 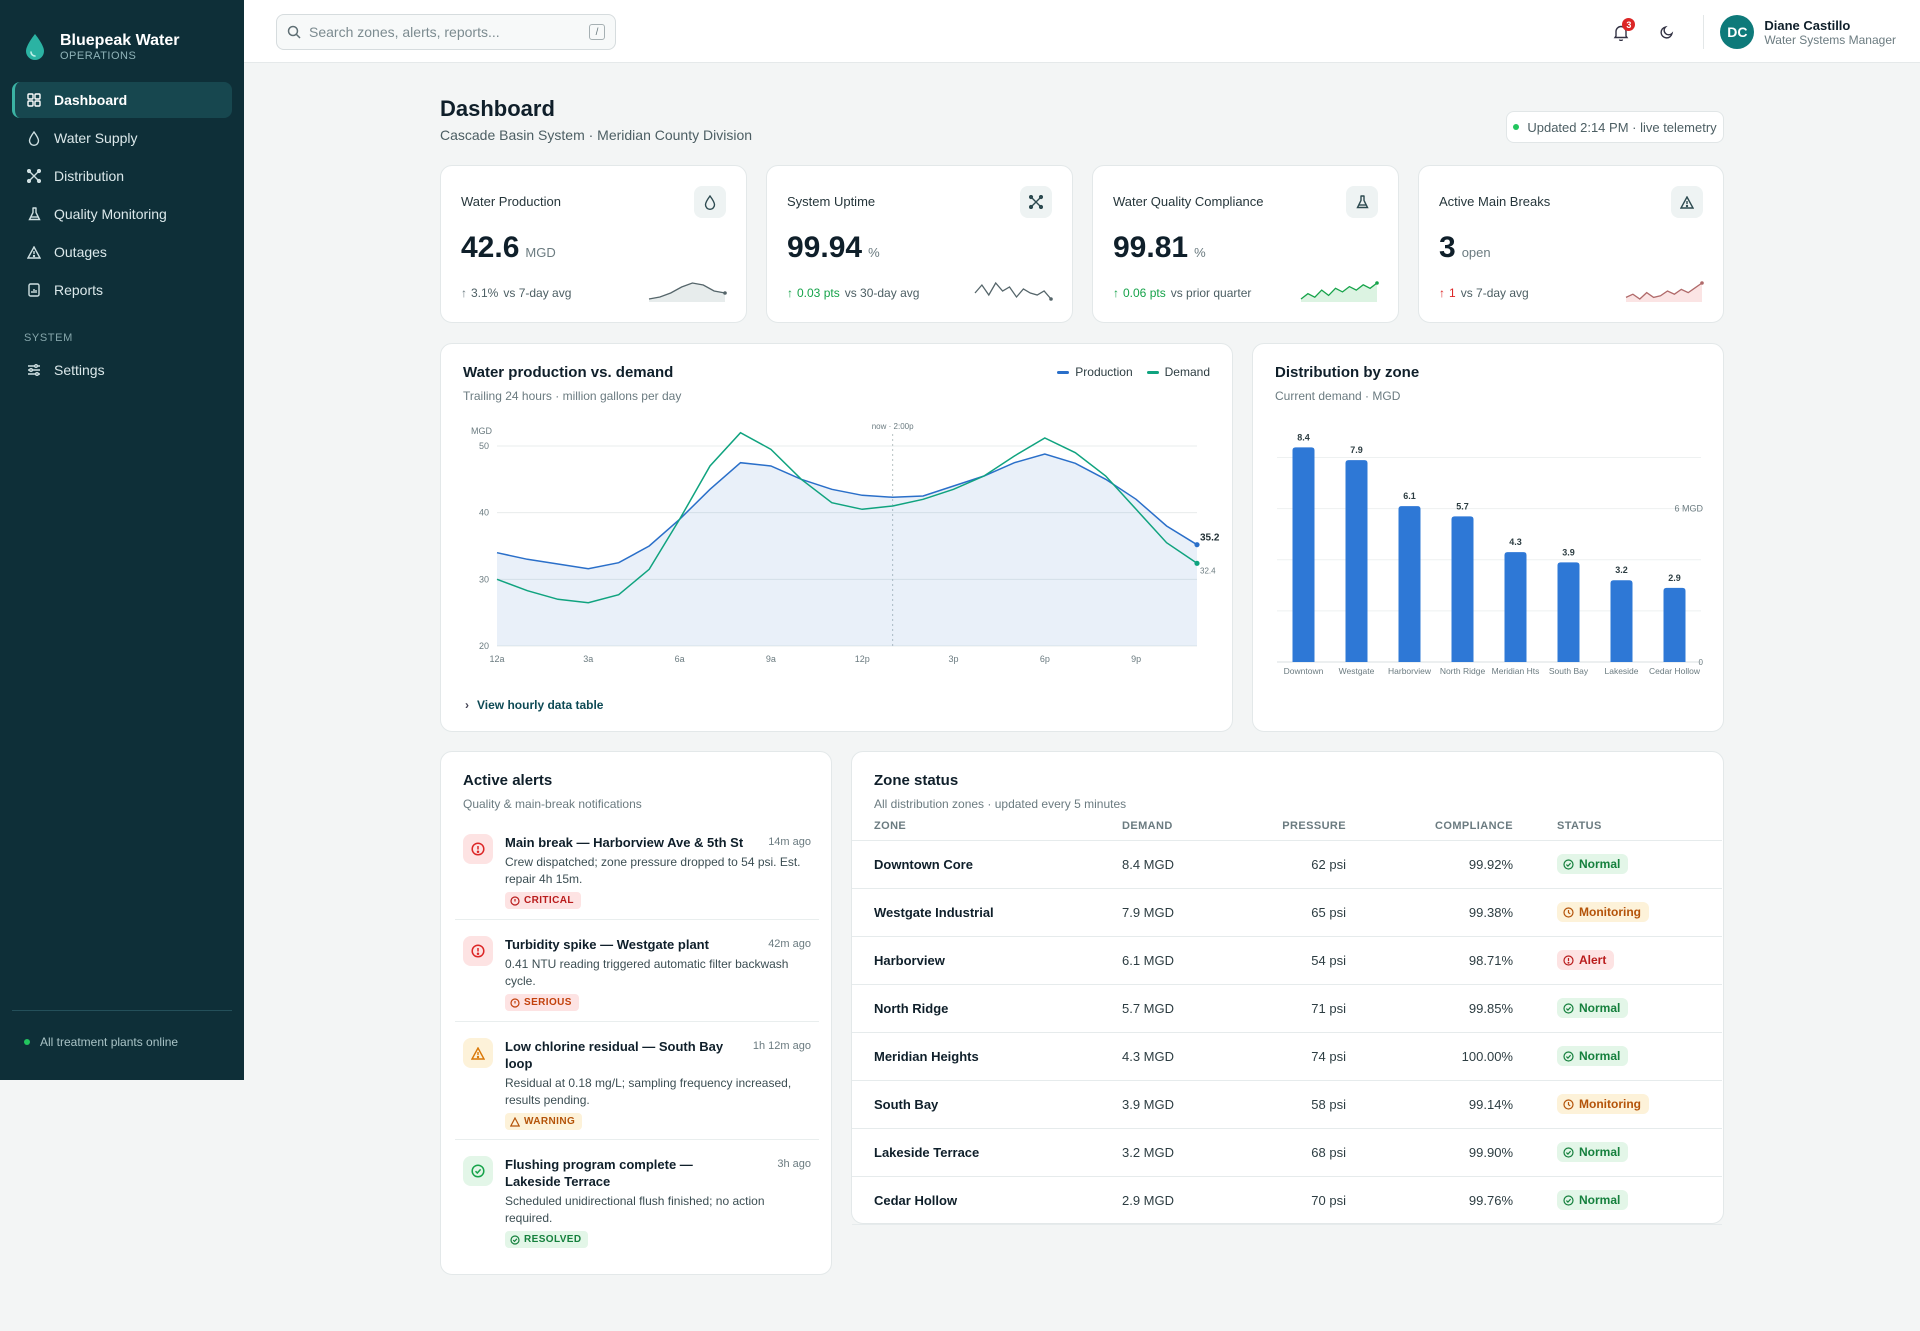 I want to click on production-line, so click(x=847, y=511).